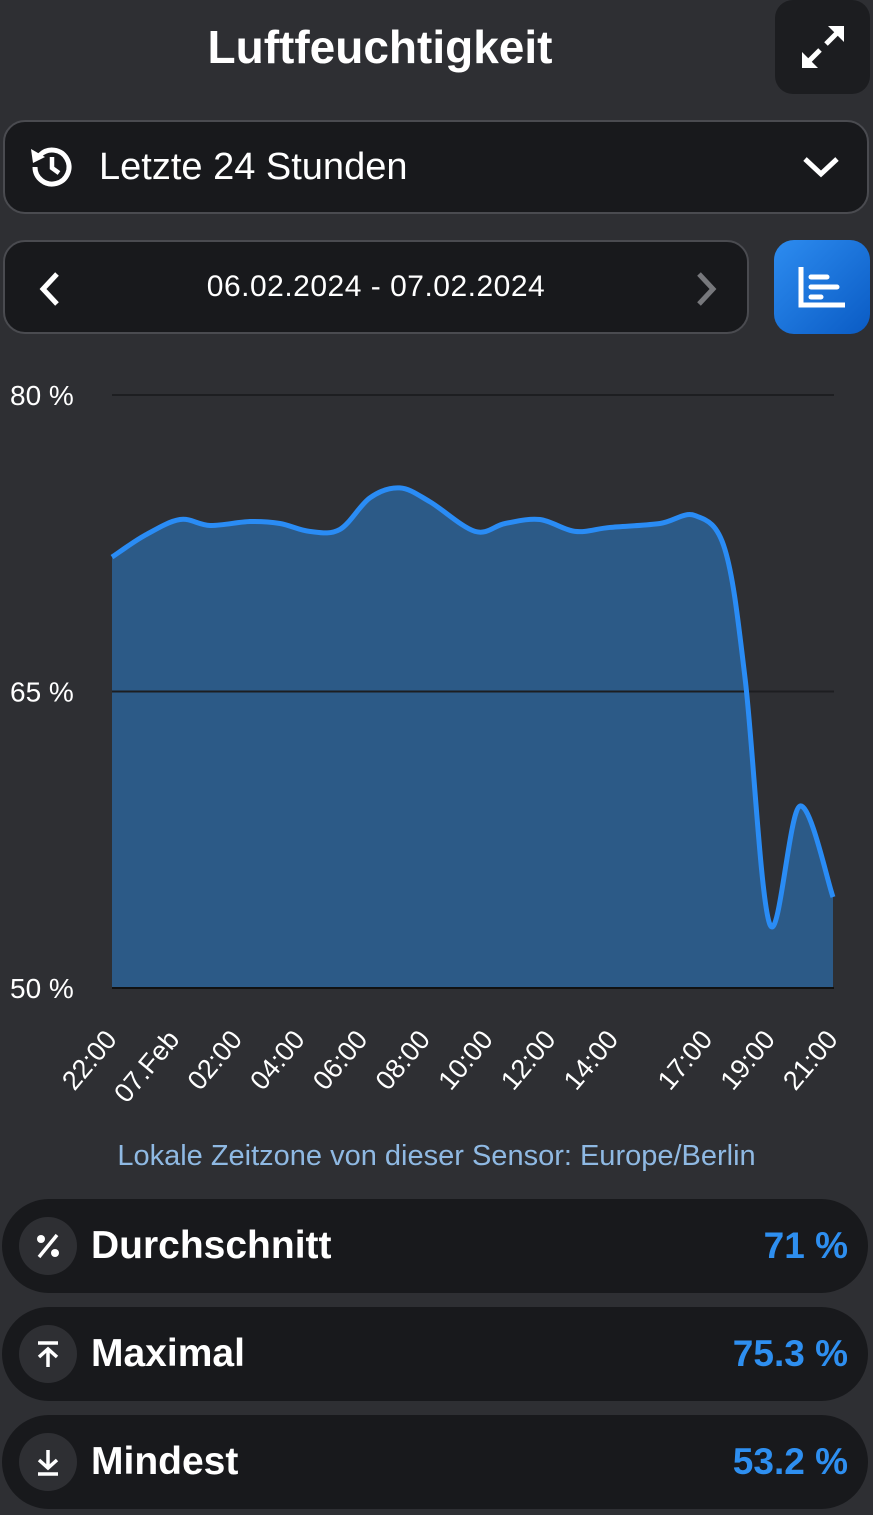 The image size is (873, 1515). Describe the element at coordinates (48, 1246) in the screenshot. I see `percent-icon` at that location.